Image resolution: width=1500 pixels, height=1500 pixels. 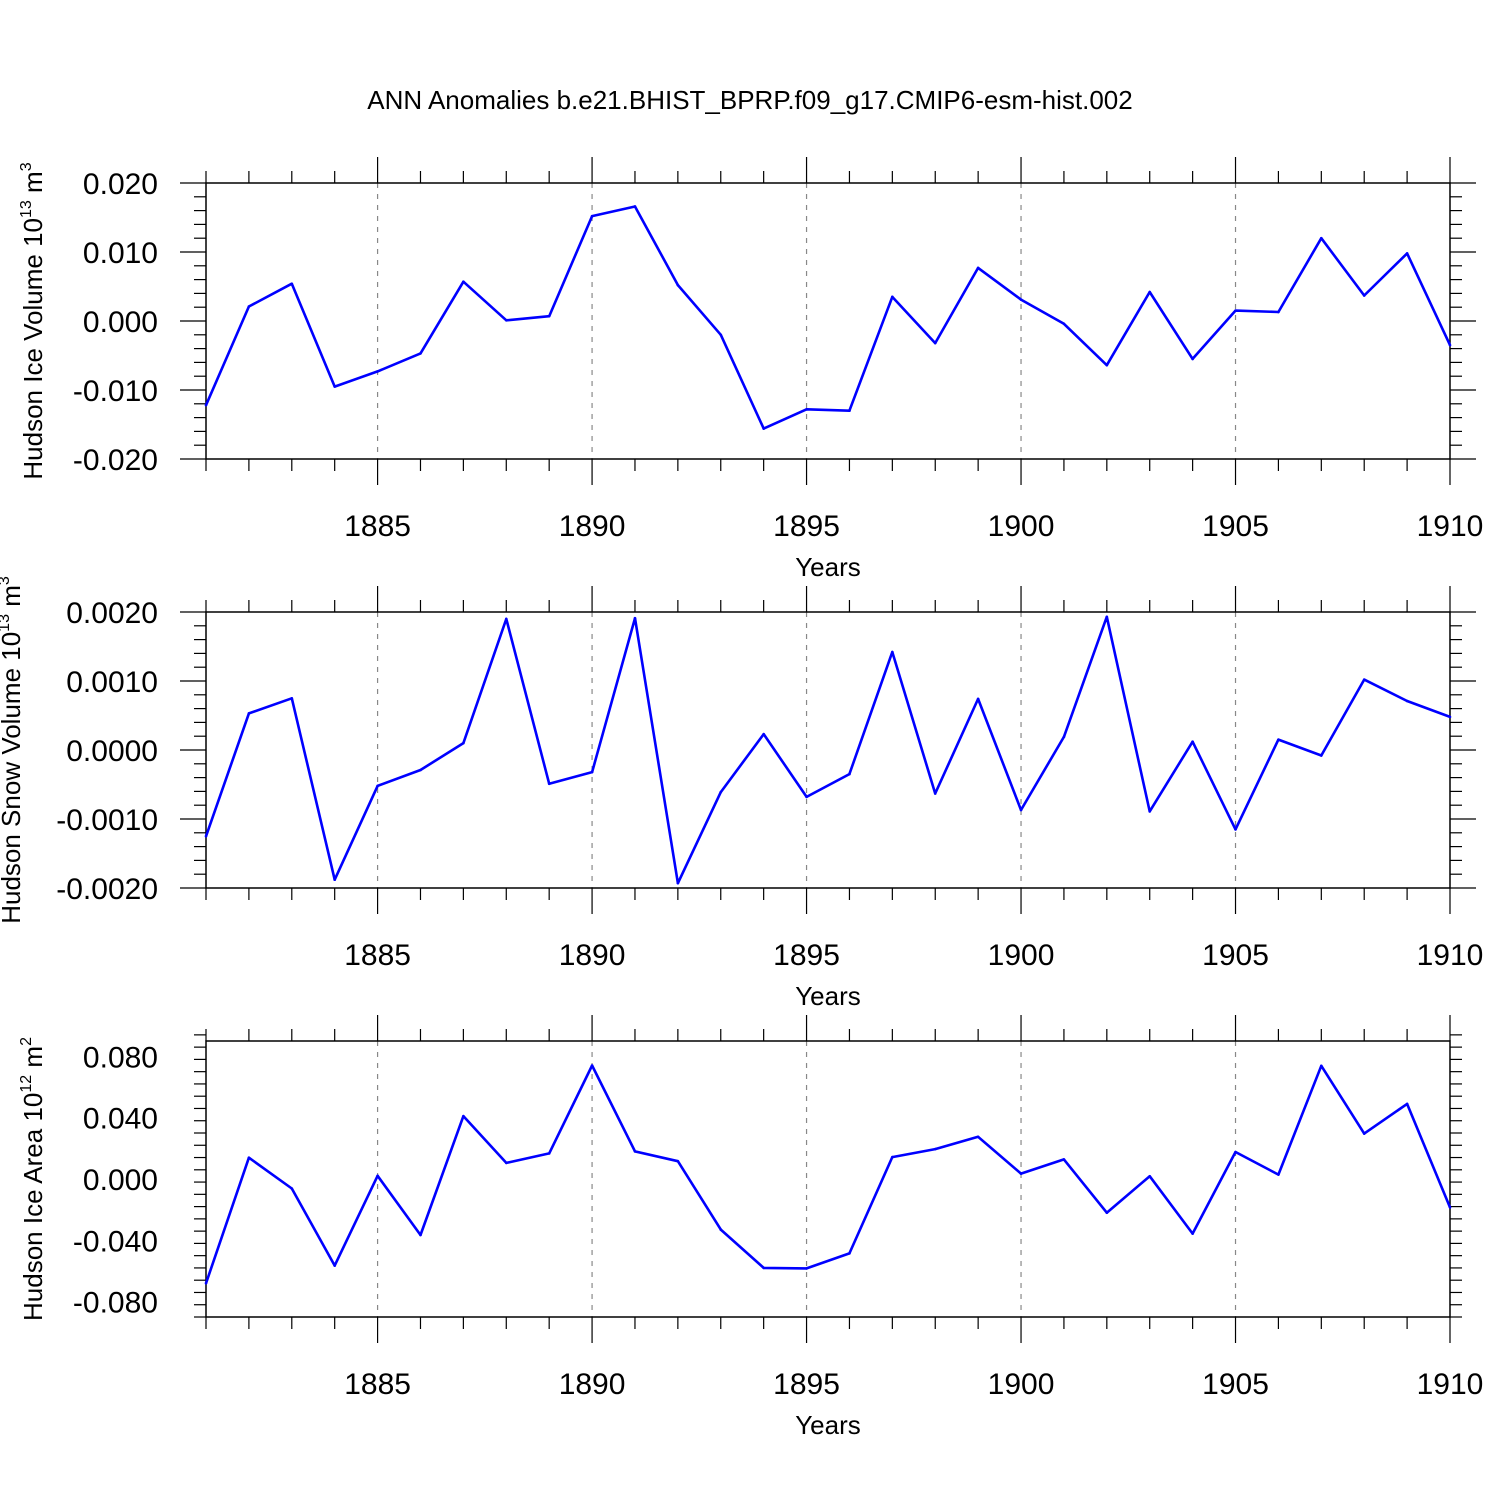 What do you see at coordinates (120, 1057) in the screenshot?
I see `y-tick-label: 0.080` at bounding box center [120, 1057].